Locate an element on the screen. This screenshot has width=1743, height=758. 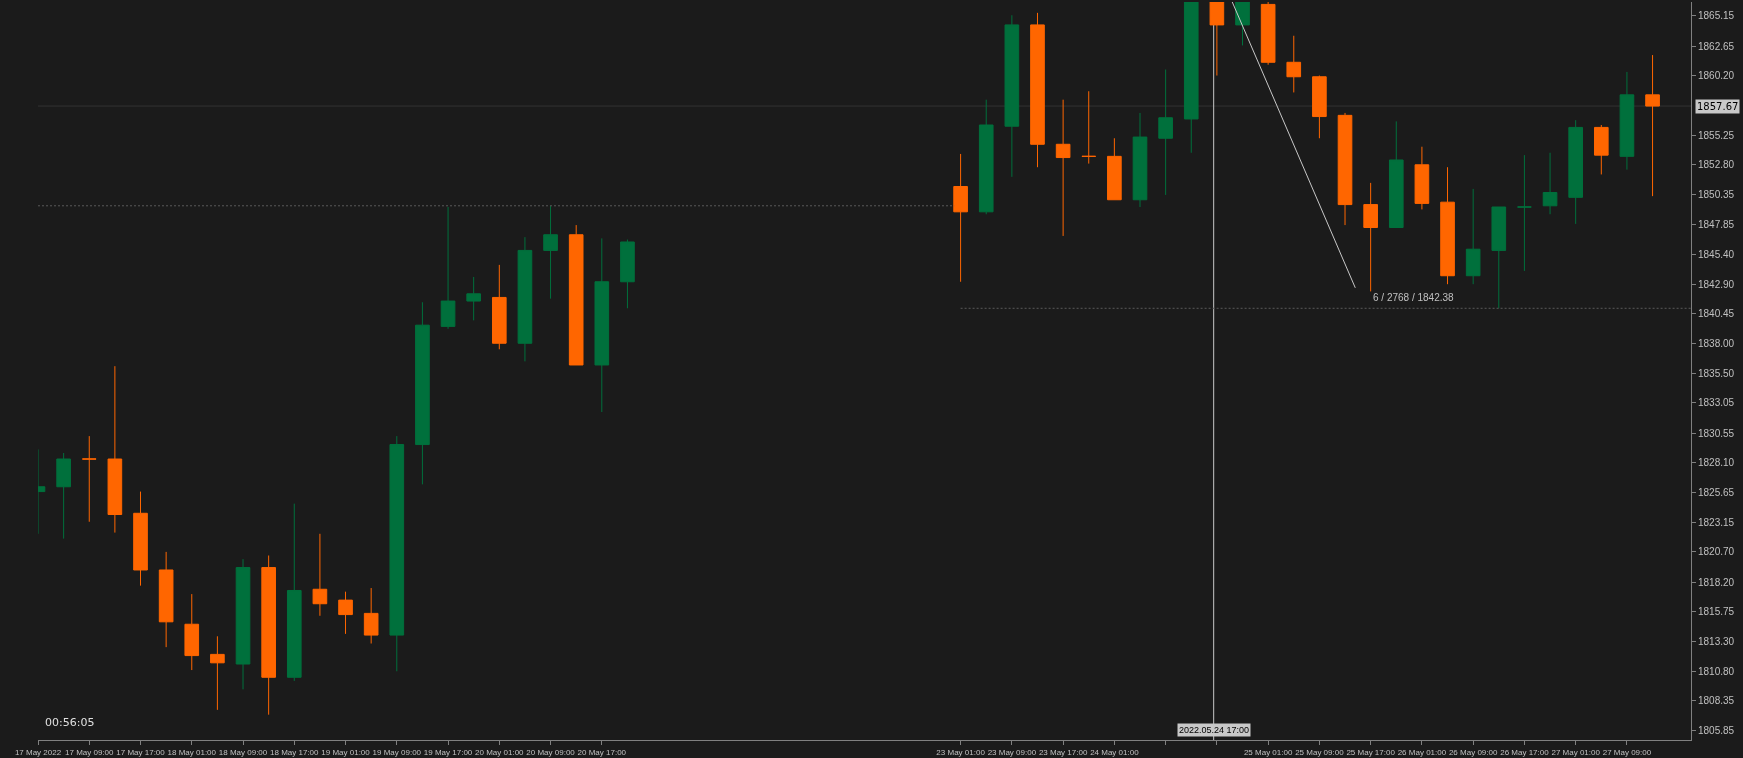
x-tick-label: 23 May 17:00 is located at coordinates (1063, 752).